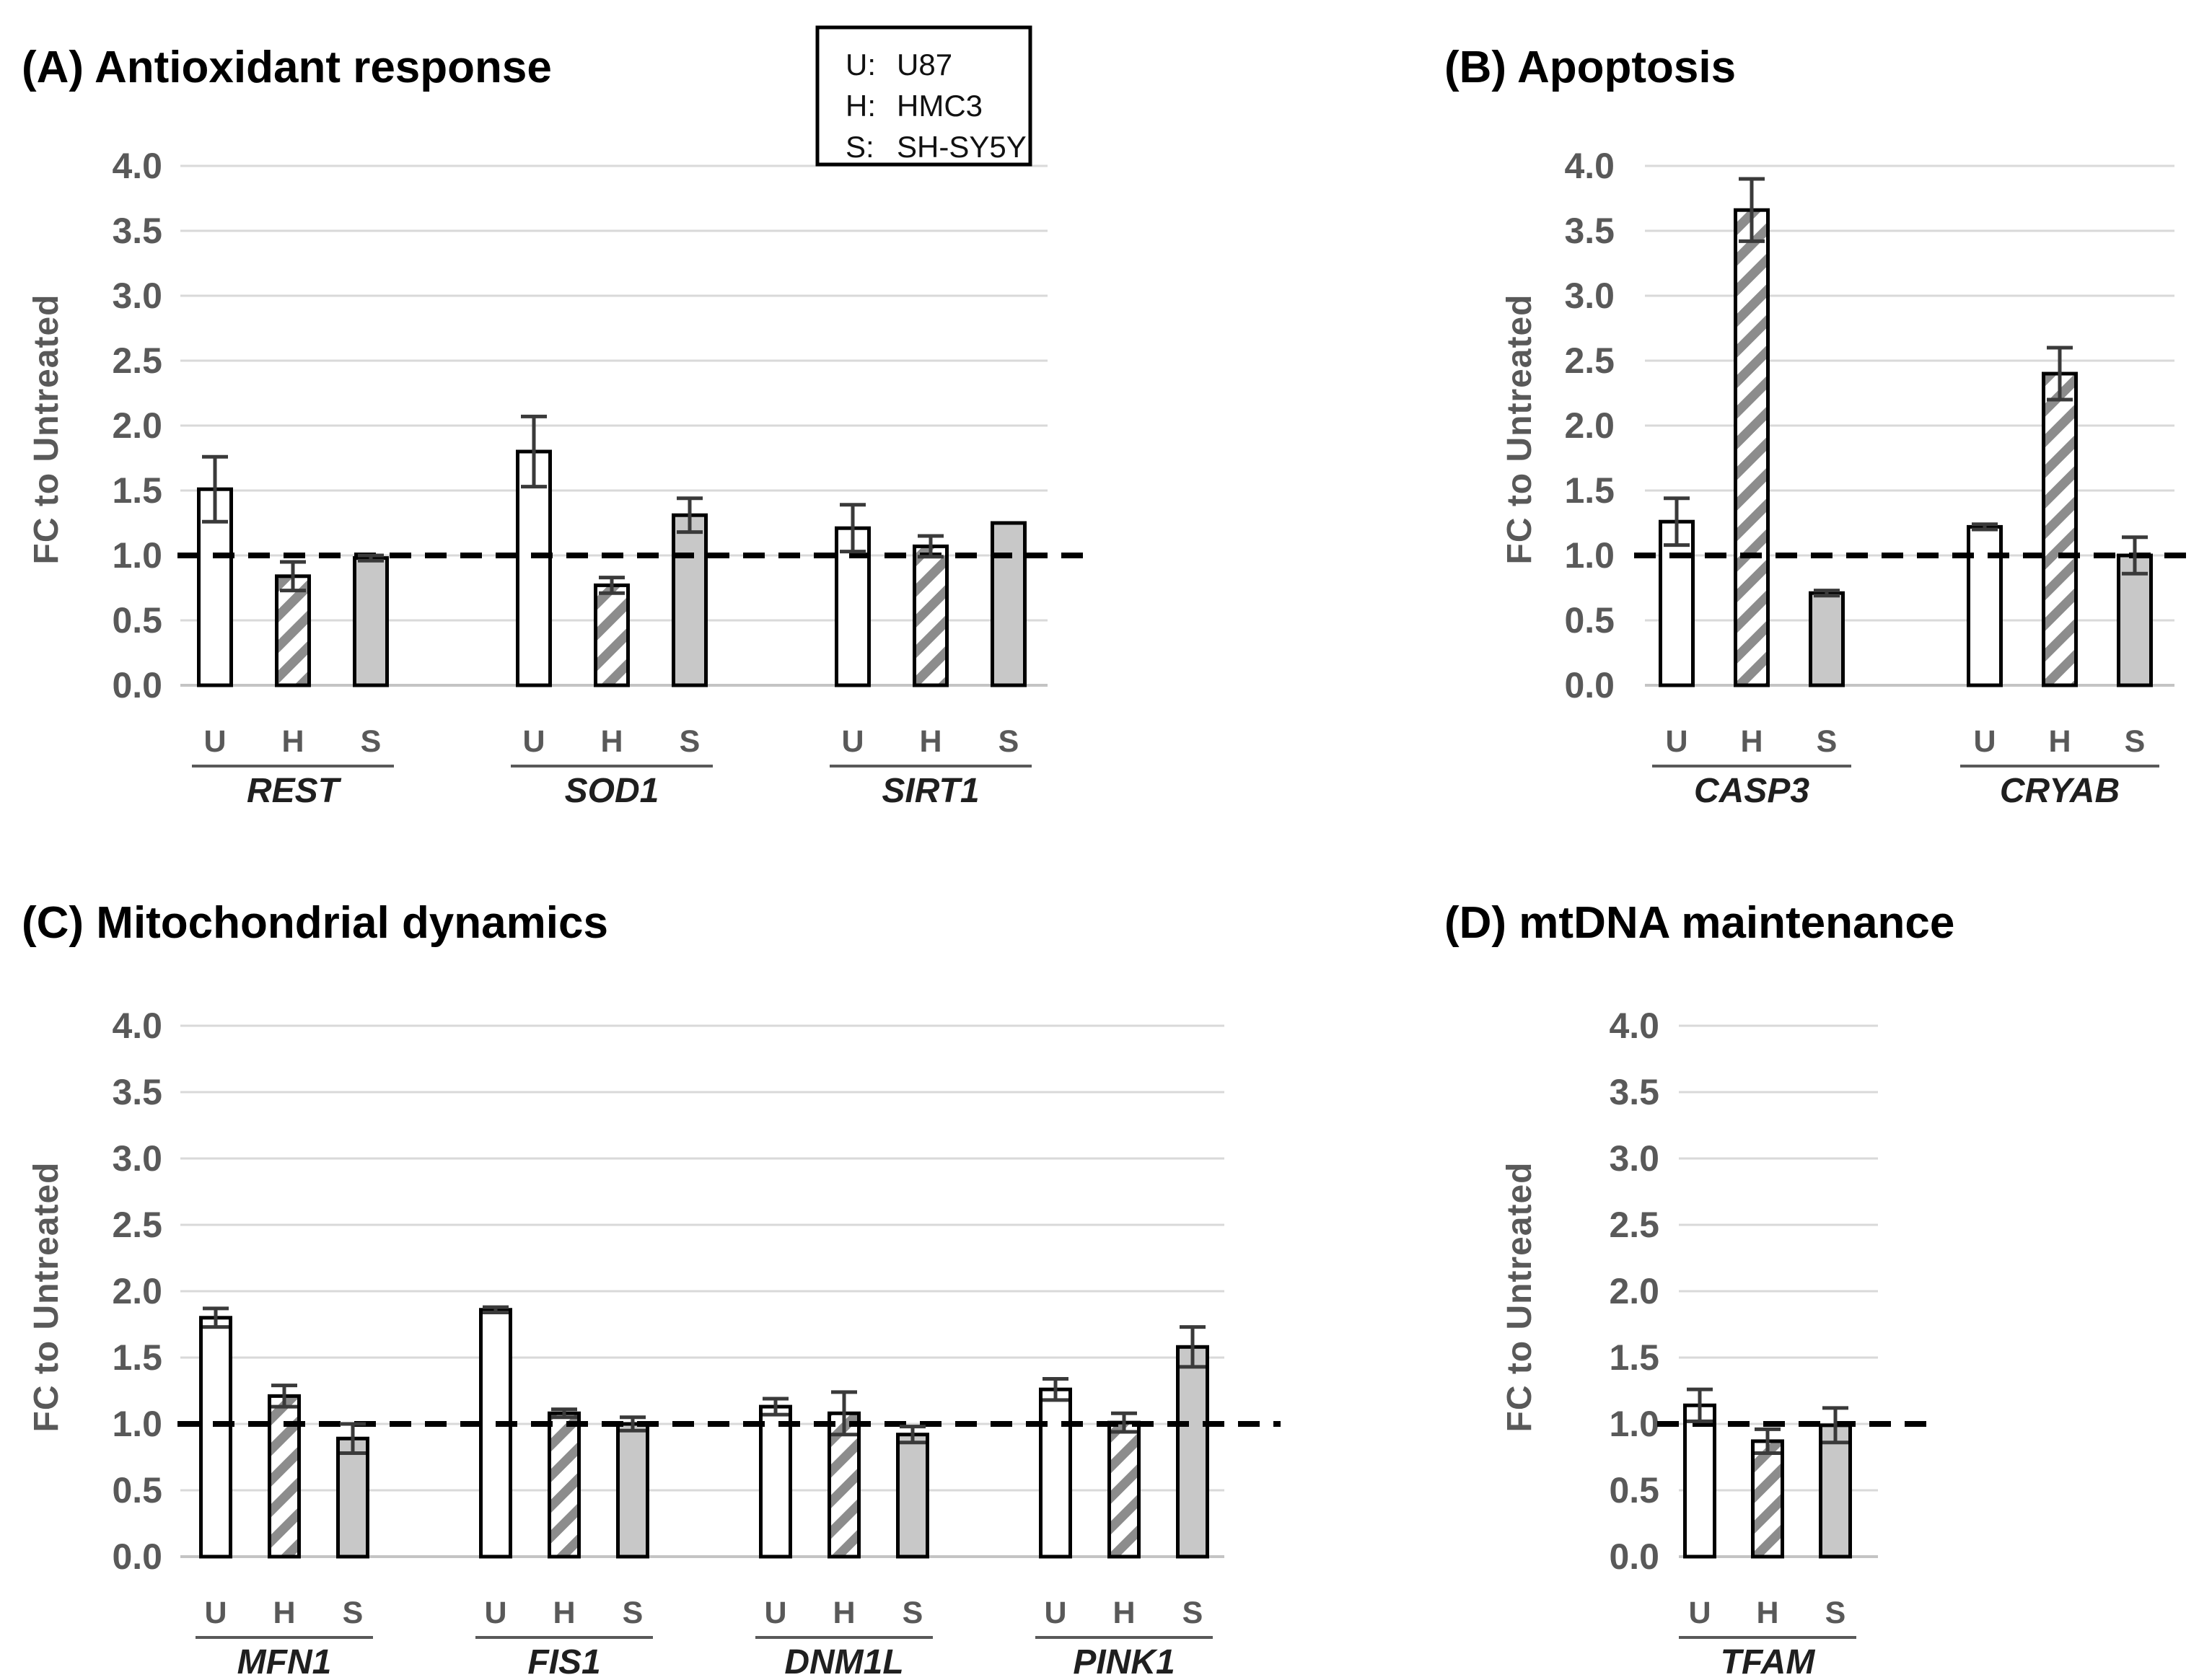 The height and width of the screenshot is (1680, 2199). I want to click on panel-B-title: (B) Apoptosis, so click(1590, 67).